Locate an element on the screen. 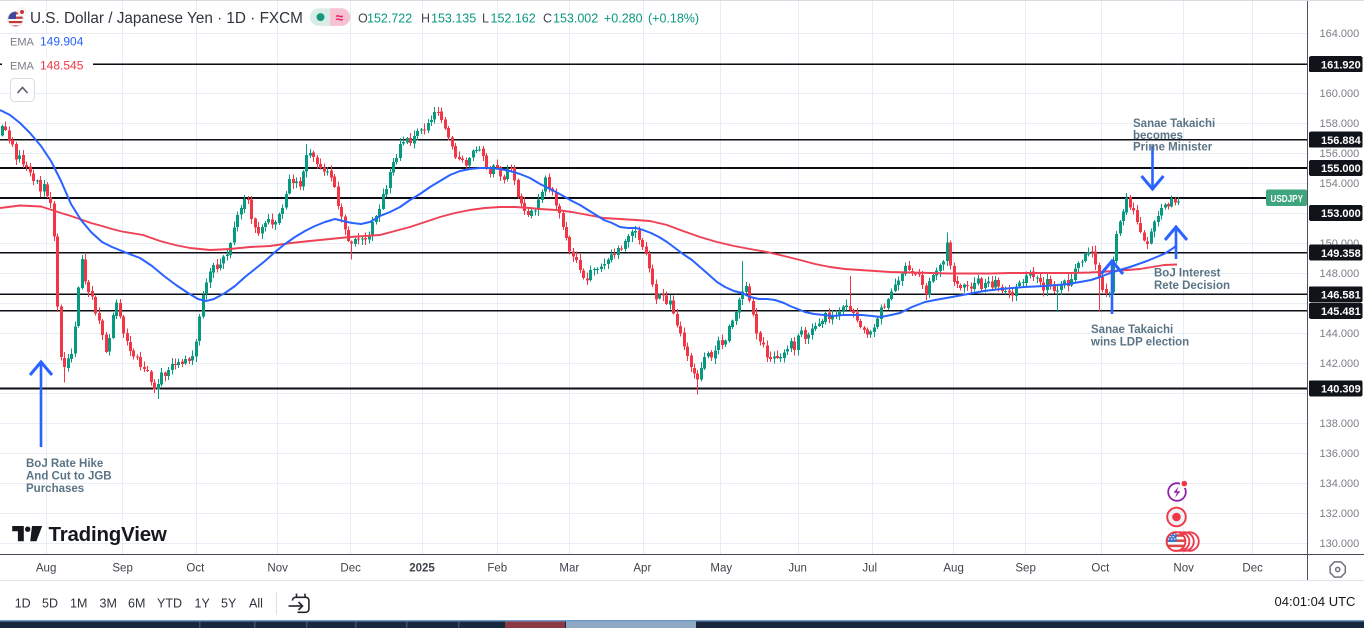 The height and width of the screenshot is (628, 1364). svg-text: L is located at coordinates (485, 19).